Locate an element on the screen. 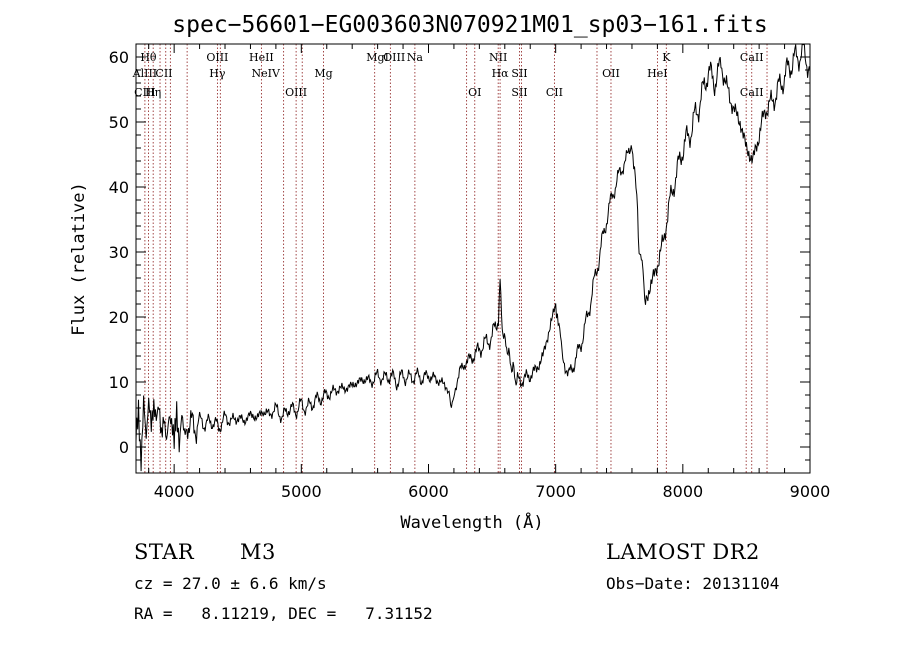 This screenshot has width=900, height=649. y-tick-label: 60 is located at coordinates (119, 57).